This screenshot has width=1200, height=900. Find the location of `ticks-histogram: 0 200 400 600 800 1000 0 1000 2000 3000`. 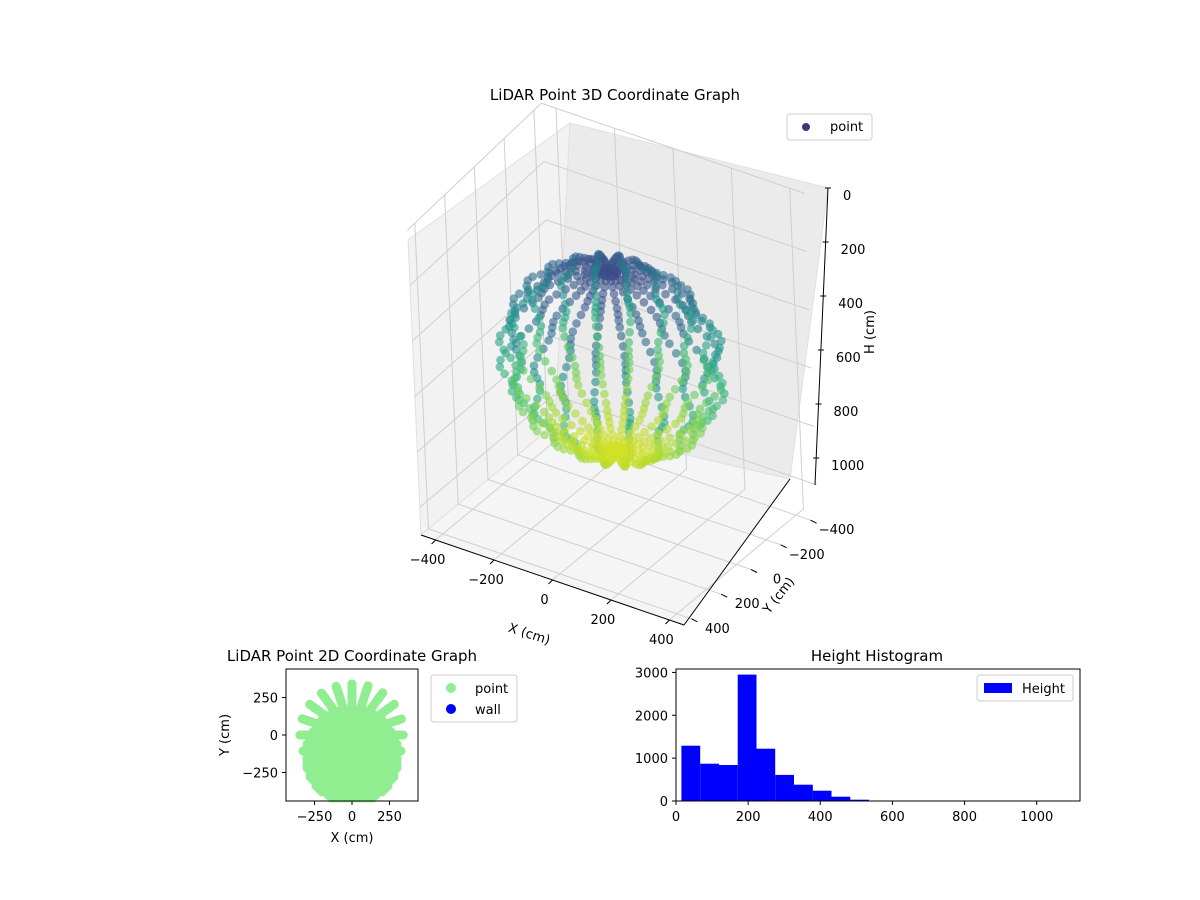

ticks-histogram: 0 200 400 600 800 1000 0 1000 2000 3000 is located at coordinates (844, 745).